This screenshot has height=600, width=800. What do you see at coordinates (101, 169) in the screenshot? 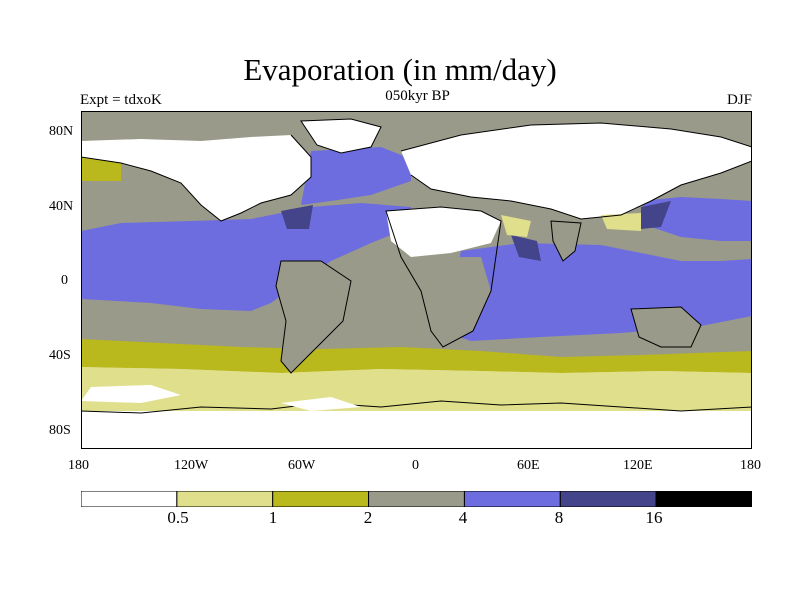
I see `north-olive-fringe` at bounding box center [101, 169].